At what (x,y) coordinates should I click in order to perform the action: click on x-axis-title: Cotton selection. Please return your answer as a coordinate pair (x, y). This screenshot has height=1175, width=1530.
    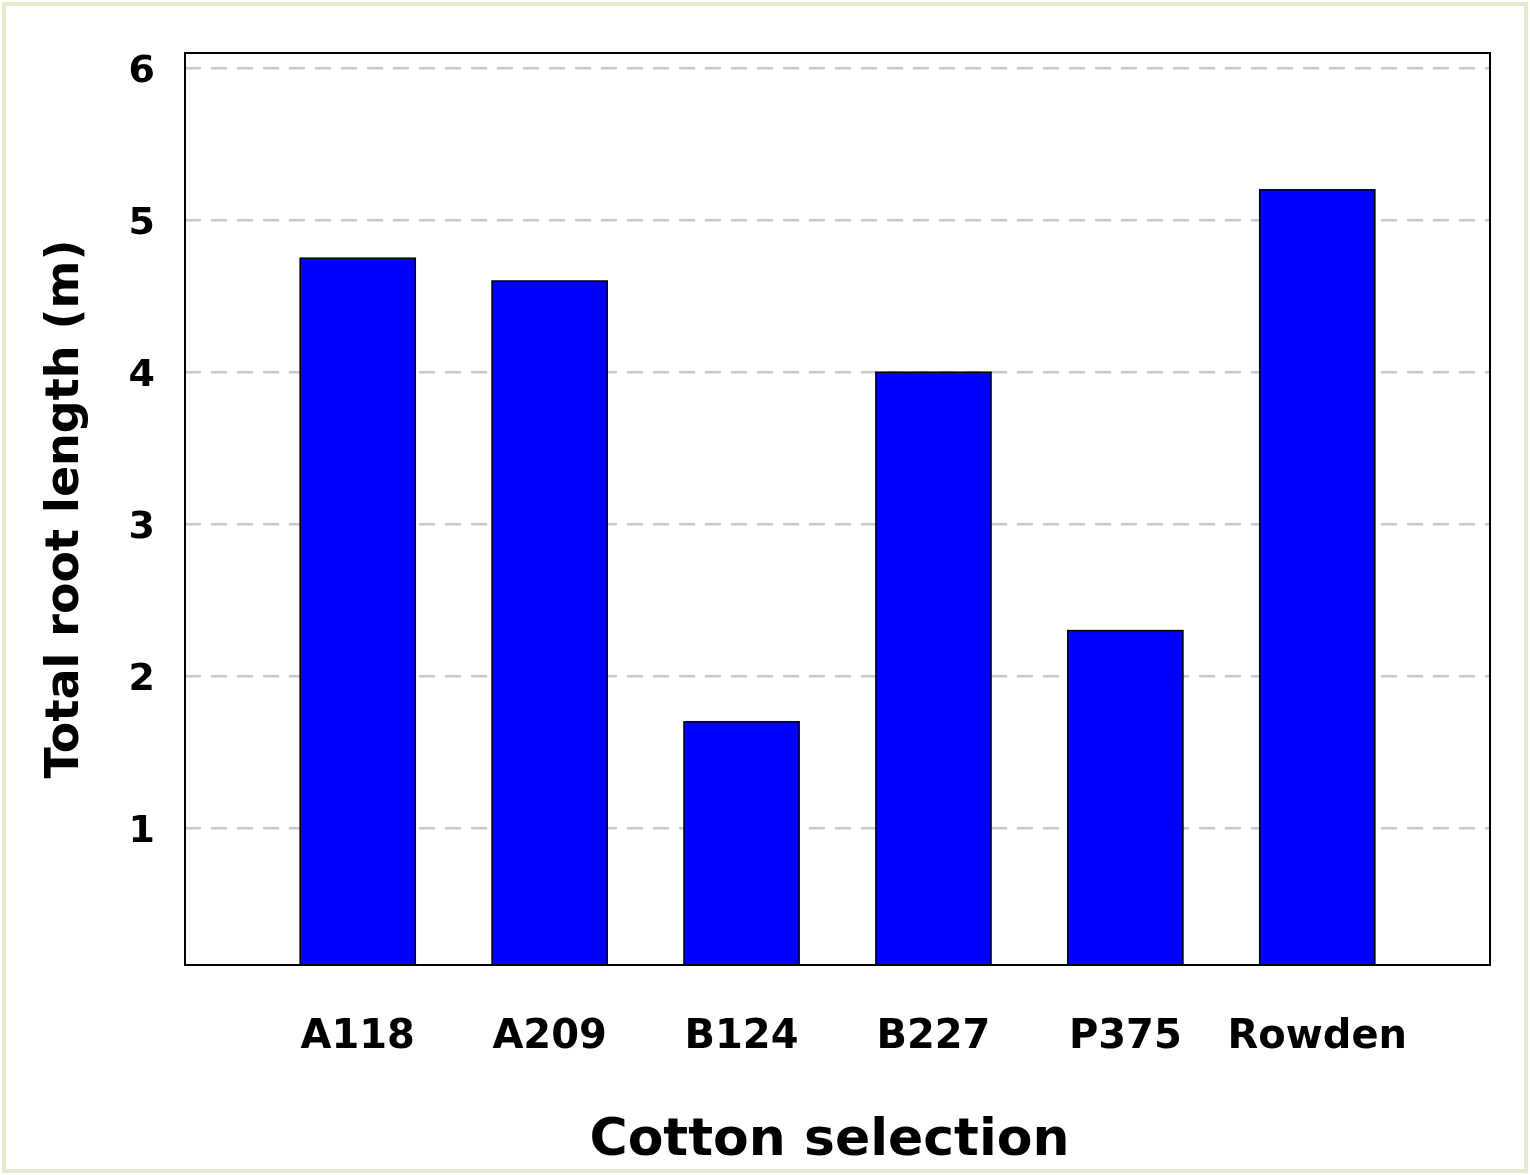
    Looking at the image, I should click on (829, 1137).